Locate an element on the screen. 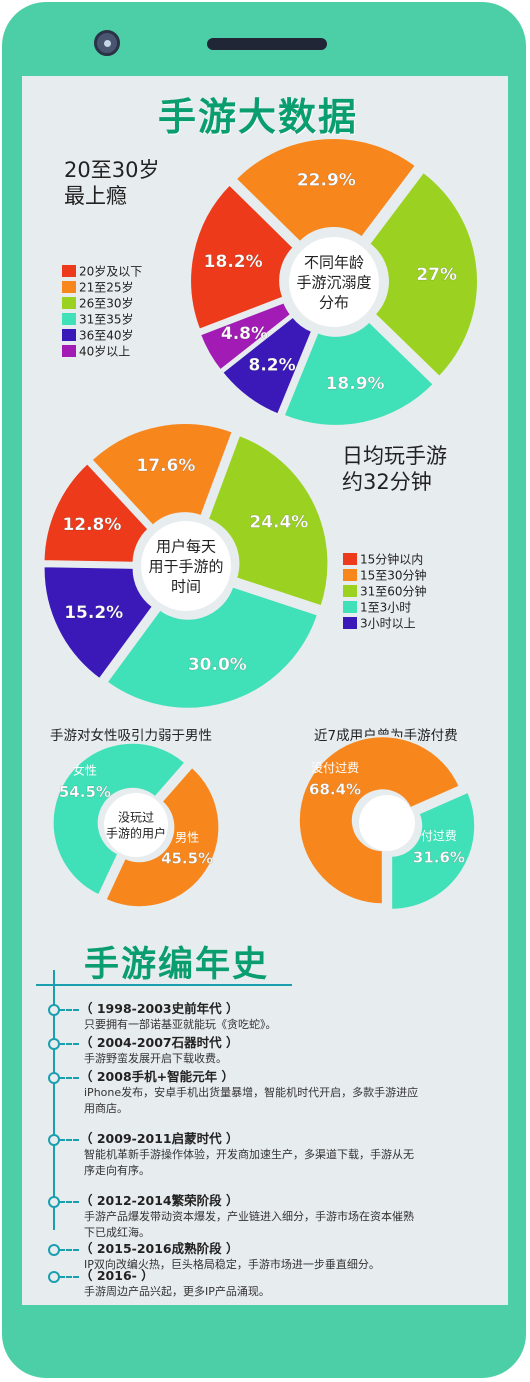 The image size is (530, 1382). legend-label: 36至40岁 is located at coordinates (106, 335).